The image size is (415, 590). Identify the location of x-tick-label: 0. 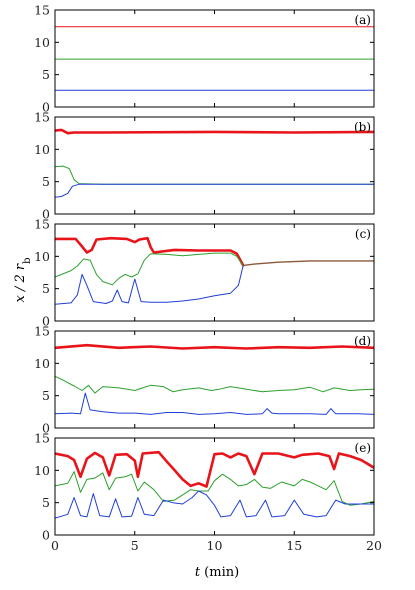
(55, 545).